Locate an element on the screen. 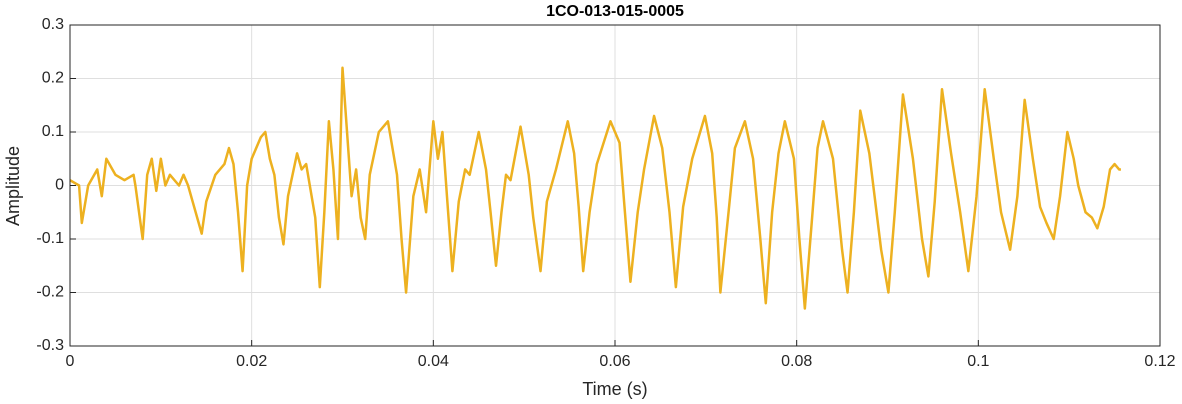 This screenshot has height=404, width=1182. x-tick-label: 0.1 is located at coordinates (978, 361).